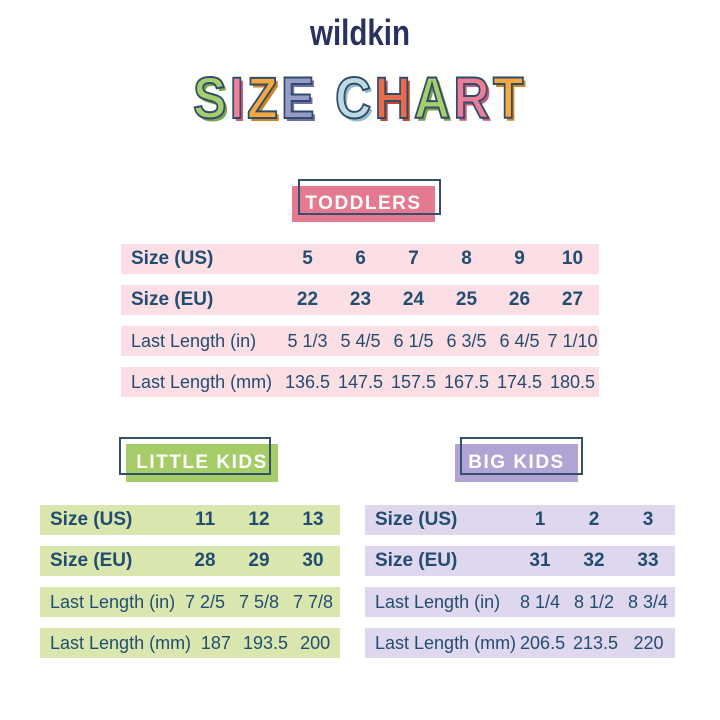 The height and width of the screenshot is (720, 720). What do you see at coordinates (648, 560) in the screenshot?
I see `cell-value: 33` at bounding box center [648, 560].